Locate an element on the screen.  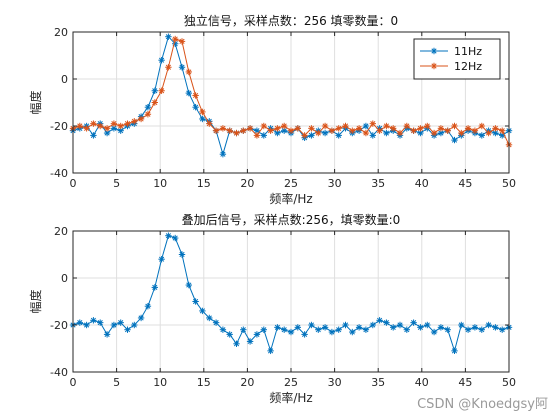
y-tick-label: -40 is located at coordinates (59, 372).